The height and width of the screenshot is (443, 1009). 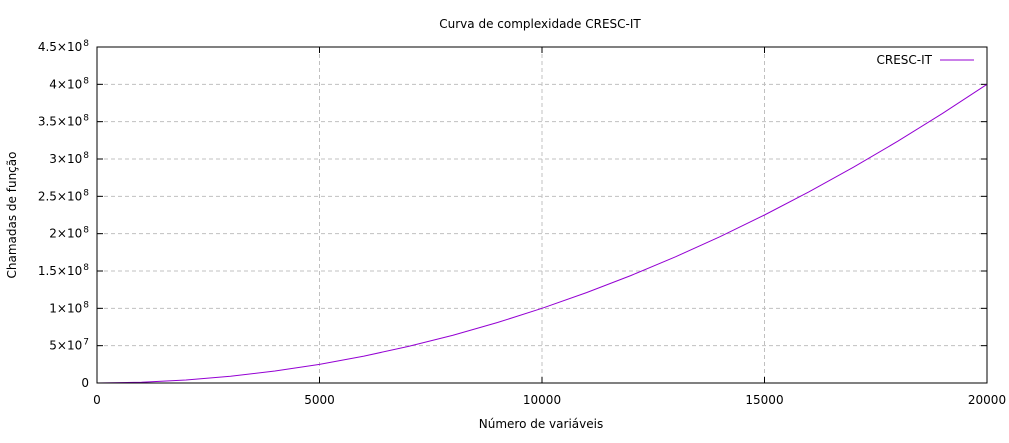 What do you see at coordinates (97, 400) in the screenshot?
I see `x-tick-label: 0` at bounding box center [97, 400].